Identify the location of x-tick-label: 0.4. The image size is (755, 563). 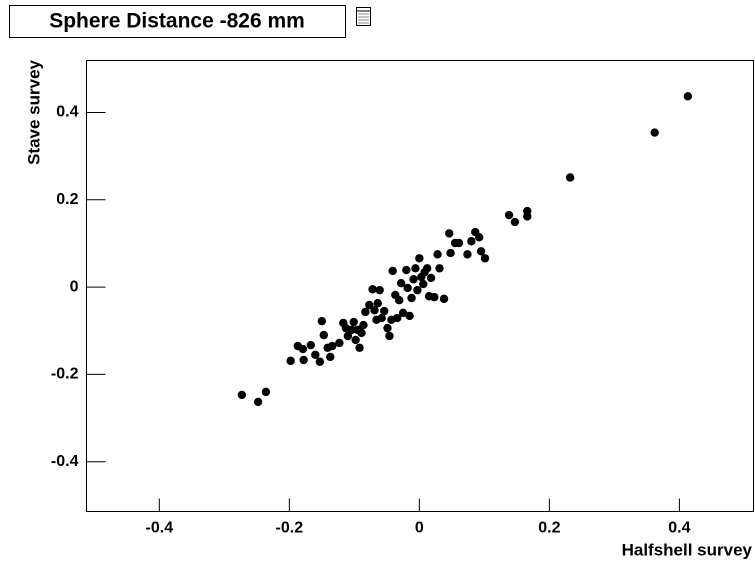
(679, 528).